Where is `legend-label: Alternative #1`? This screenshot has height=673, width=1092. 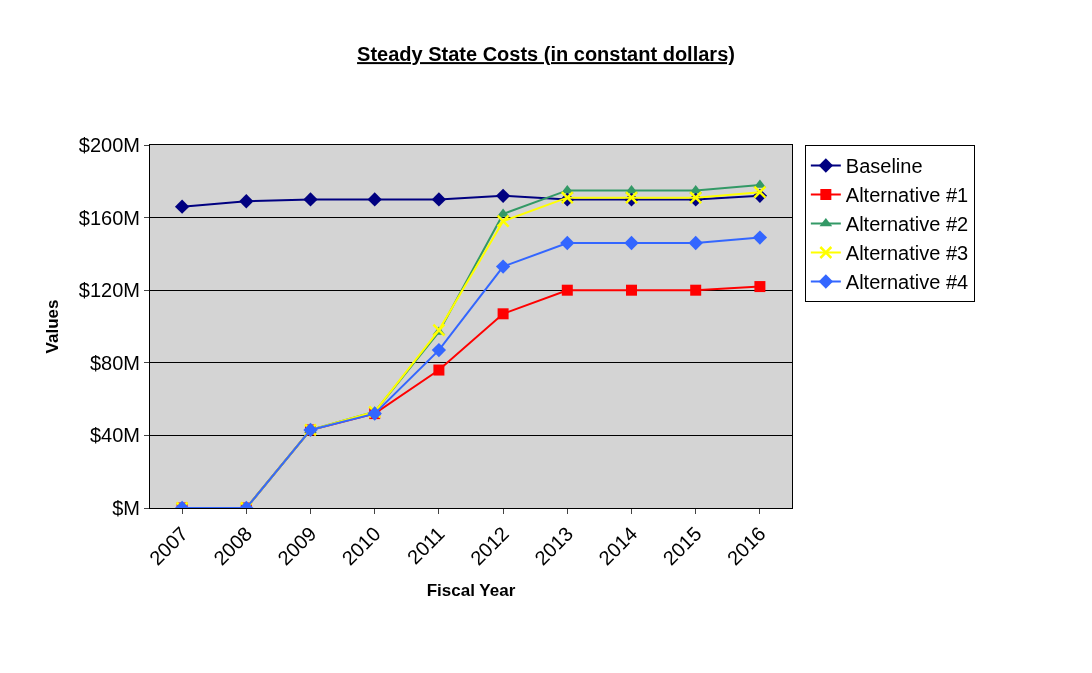
legend-label: Alternative #1 is located at coordinates (907, 195).